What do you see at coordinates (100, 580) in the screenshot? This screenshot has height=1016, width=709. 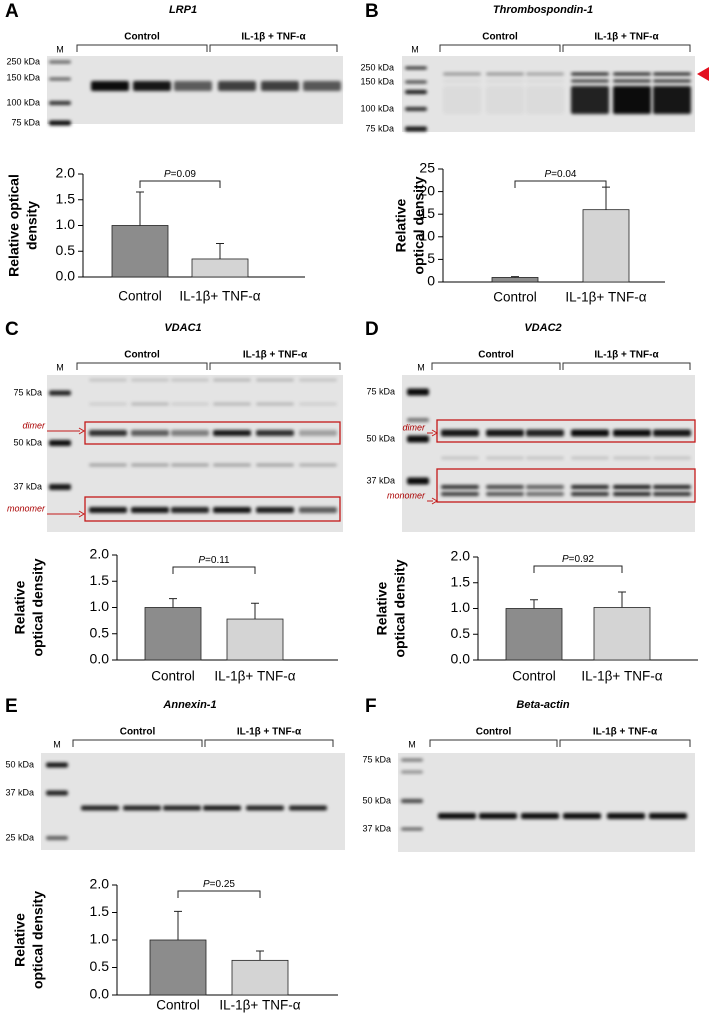 I see `y-tick-label: 1.5` at bounding box center [100, 580].